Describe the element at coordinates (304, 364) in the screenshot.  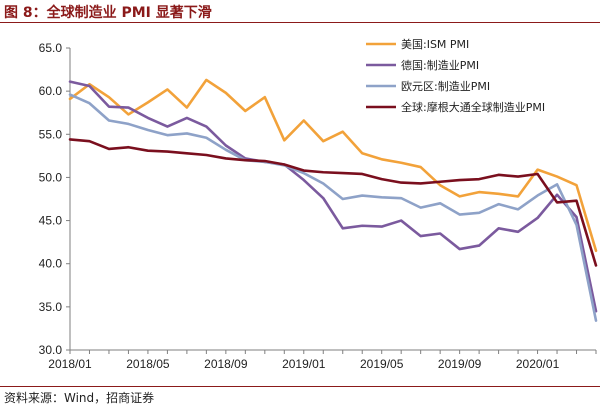
I see `x-tick-label: 2019/01` at that location.